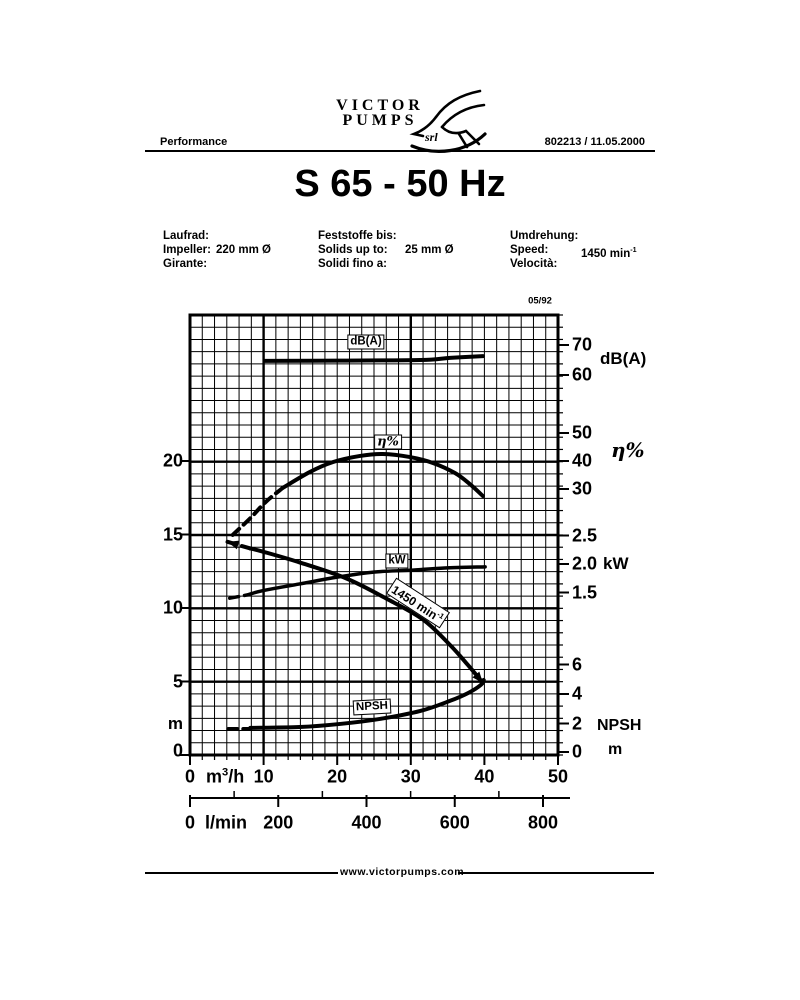 The width and height of the screenshot is (800, 1000). What do you see at coordinates (397, 561) in the screenshot?
I see `power-curve-label: kW` at bounding box center [397, 561].